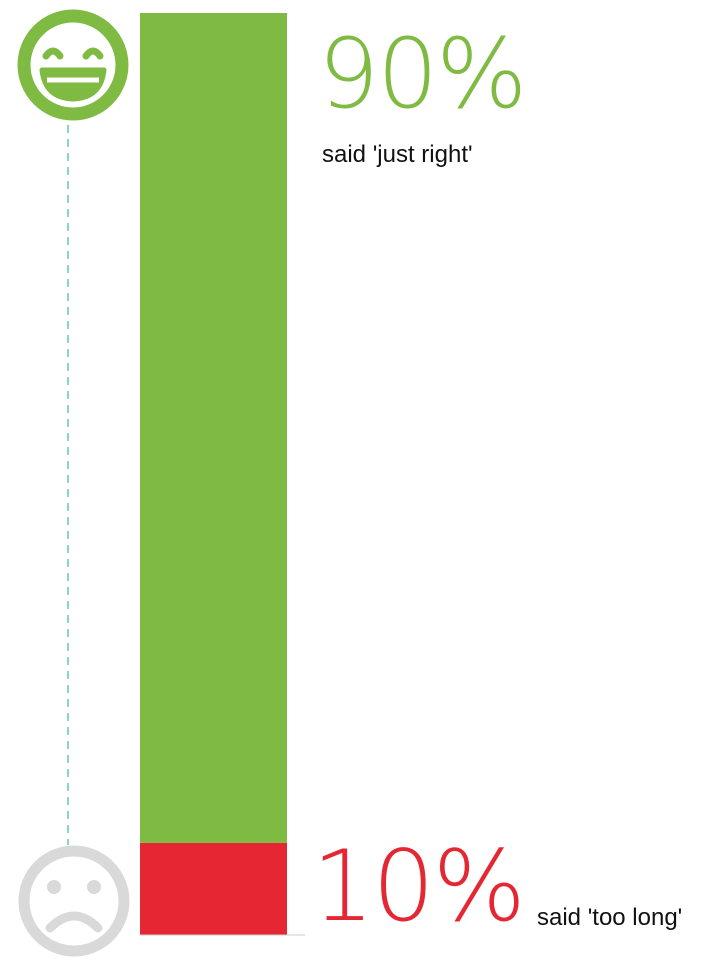  Describe the element at coordinates (422, 74) in the screenshot. I see `value-label-just-right: 90%` at that location.